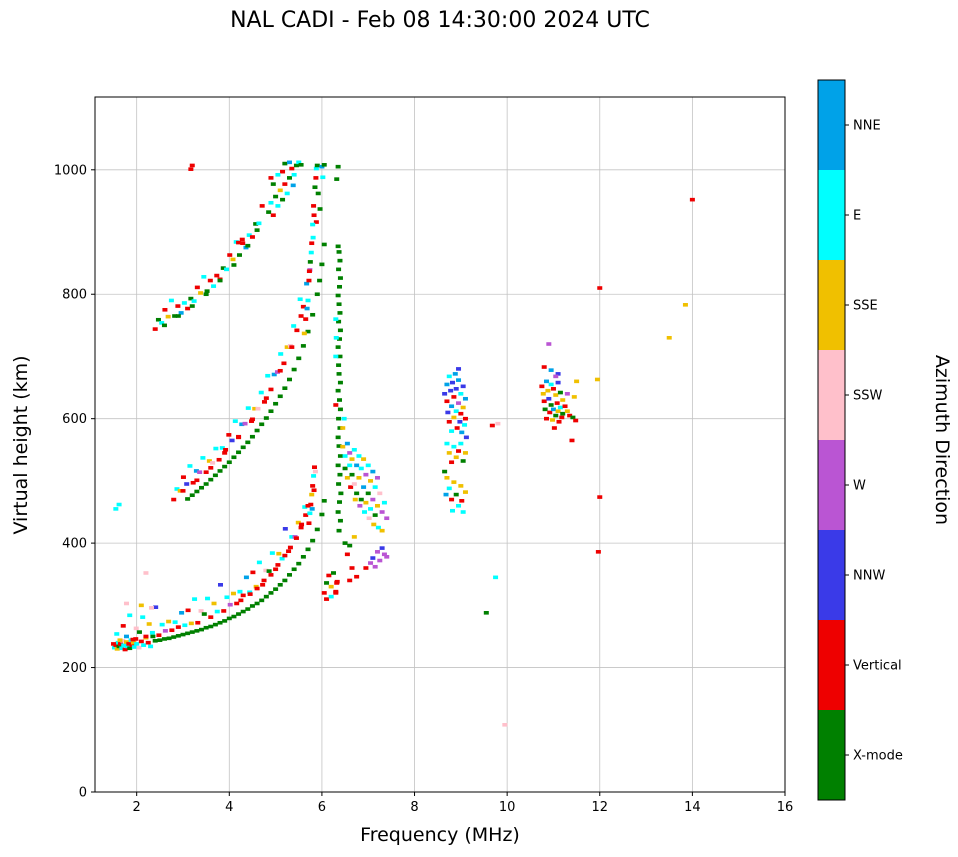  Describe the element at coordinates (831, 215) in the screenshot. I see `colorbar-segment` at that location.